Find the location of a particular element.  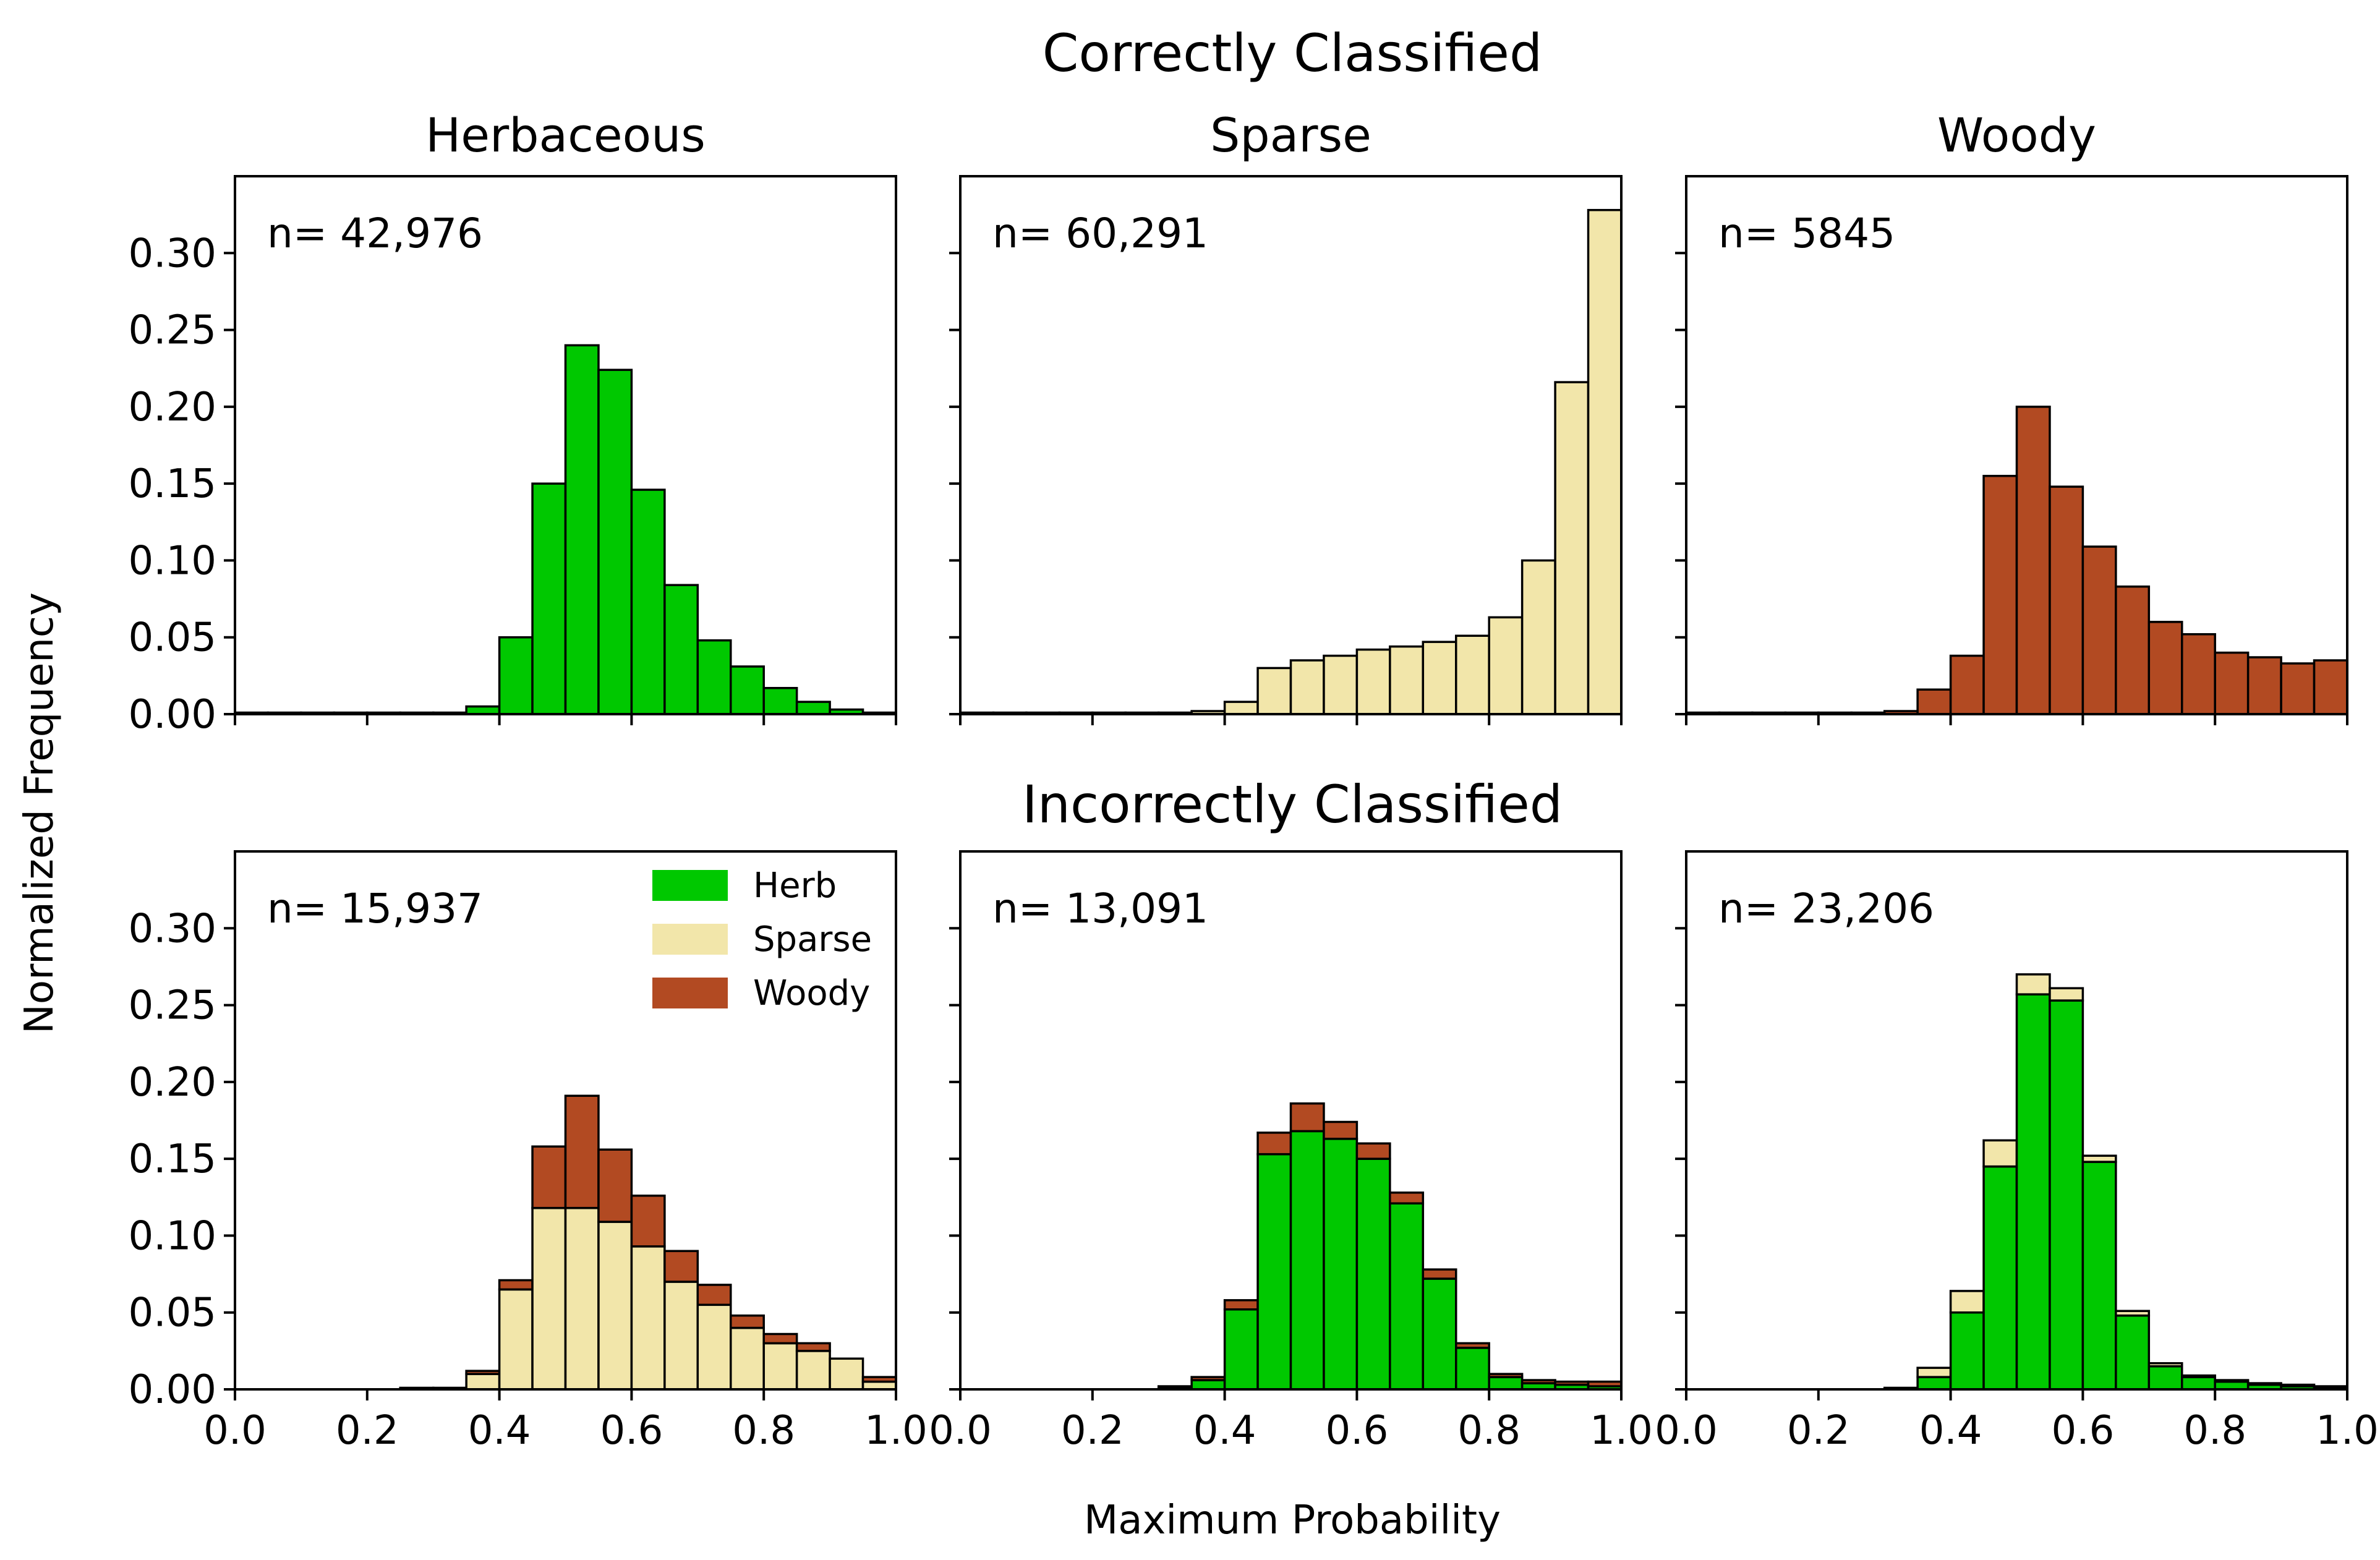

y-tick-label: 0.30 is located at coordinates (173, 254).